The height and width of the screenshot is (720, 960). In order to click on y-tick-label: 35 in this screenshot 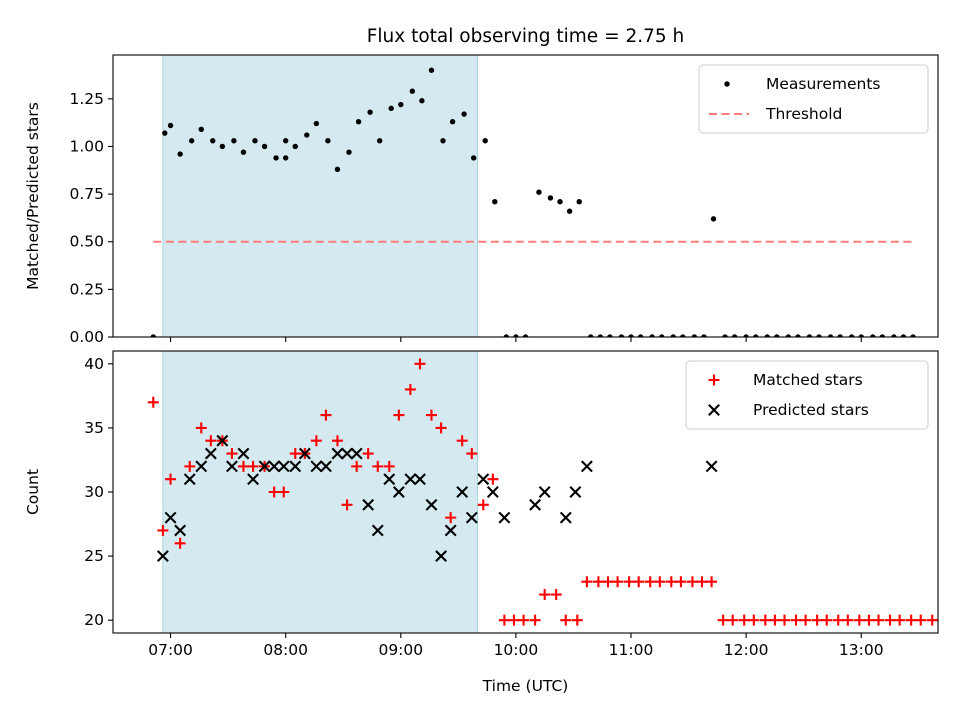, I will do `click(94, 428)`.